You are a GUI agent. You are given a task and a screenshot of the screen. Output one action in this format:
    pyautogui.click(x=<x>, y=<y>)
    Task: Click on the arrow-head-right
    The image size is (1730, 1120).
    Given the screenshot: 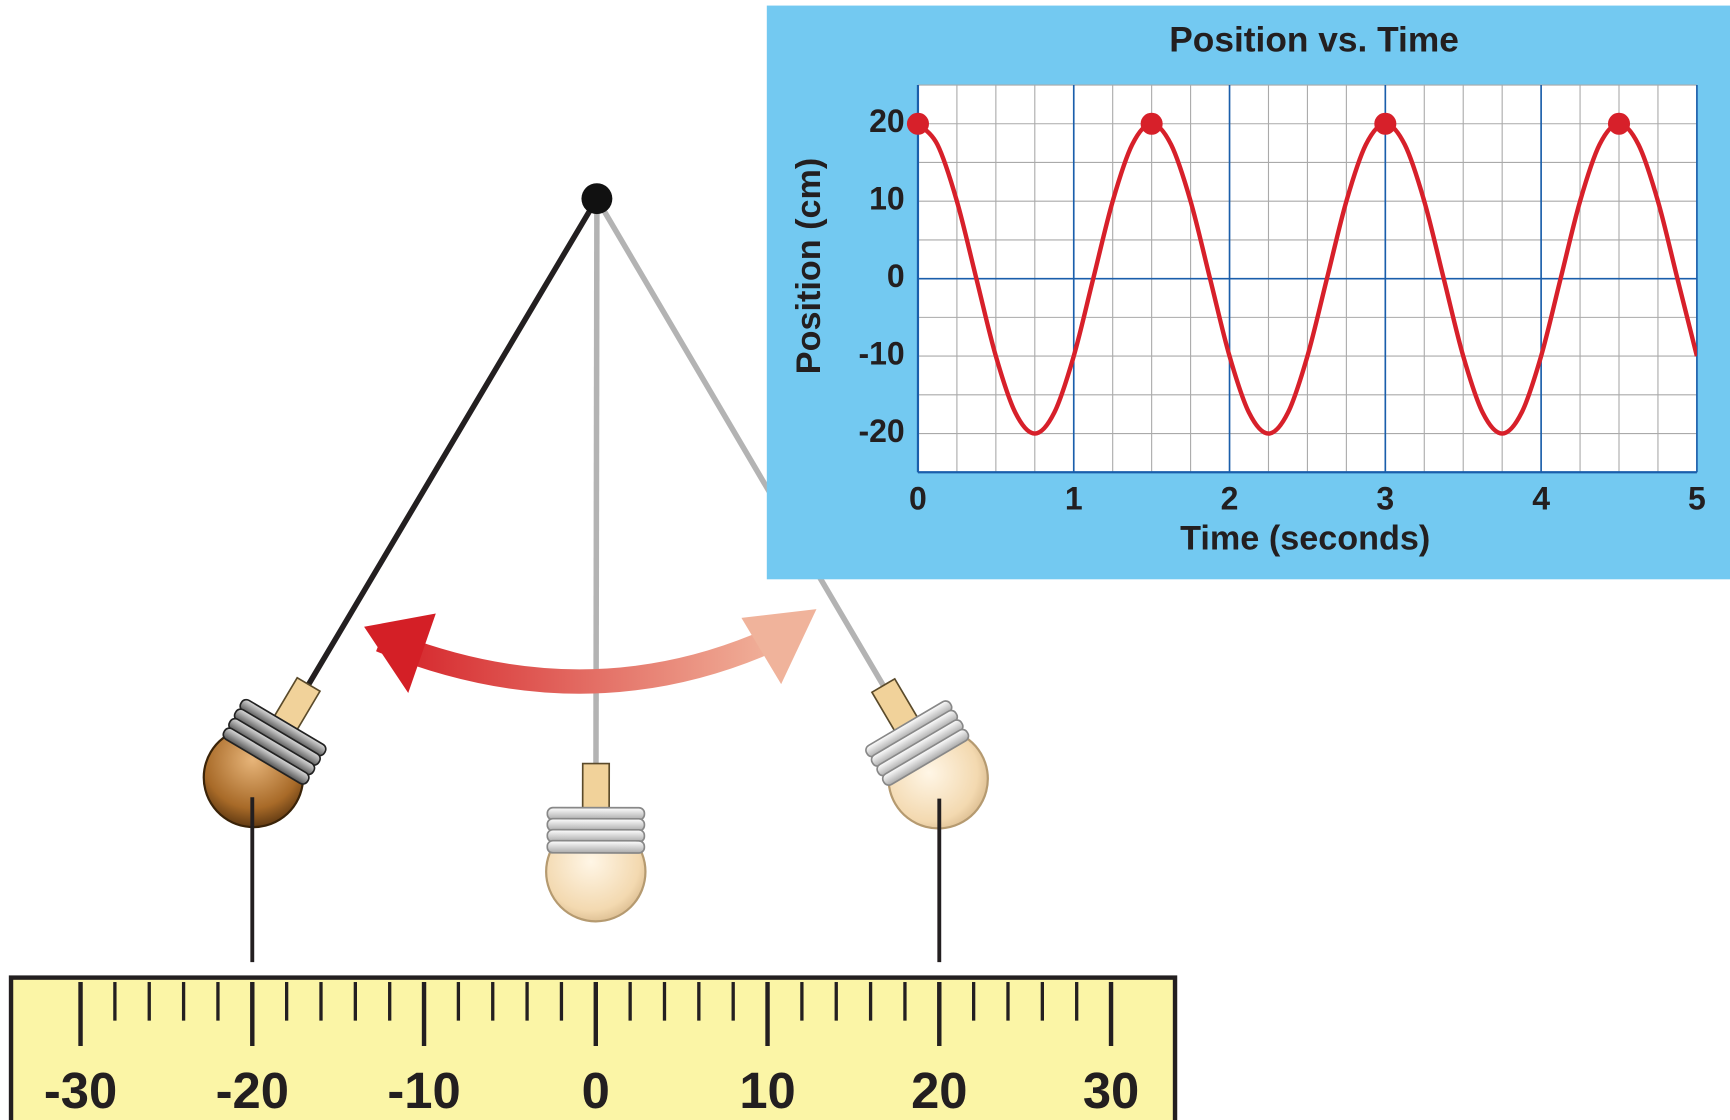 What is the action you would take?
    pyautogui.click(x=779, y=647)
    